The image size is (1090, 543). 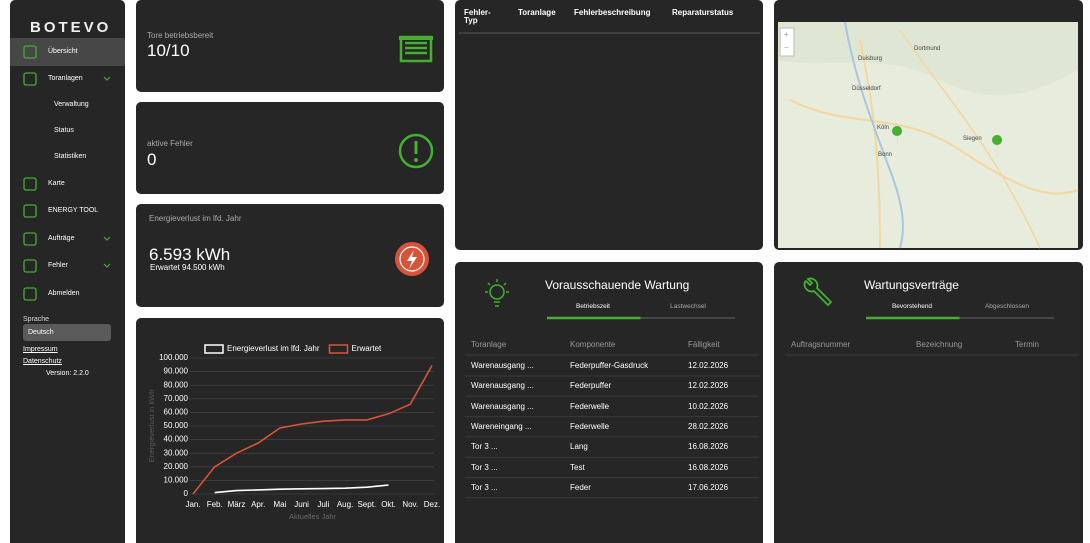 What do you see at coordinates (609, 365) in the screenshot?
I see `table-cell: Federpuffer-Gasdruck` at bounding box center [609, 365].